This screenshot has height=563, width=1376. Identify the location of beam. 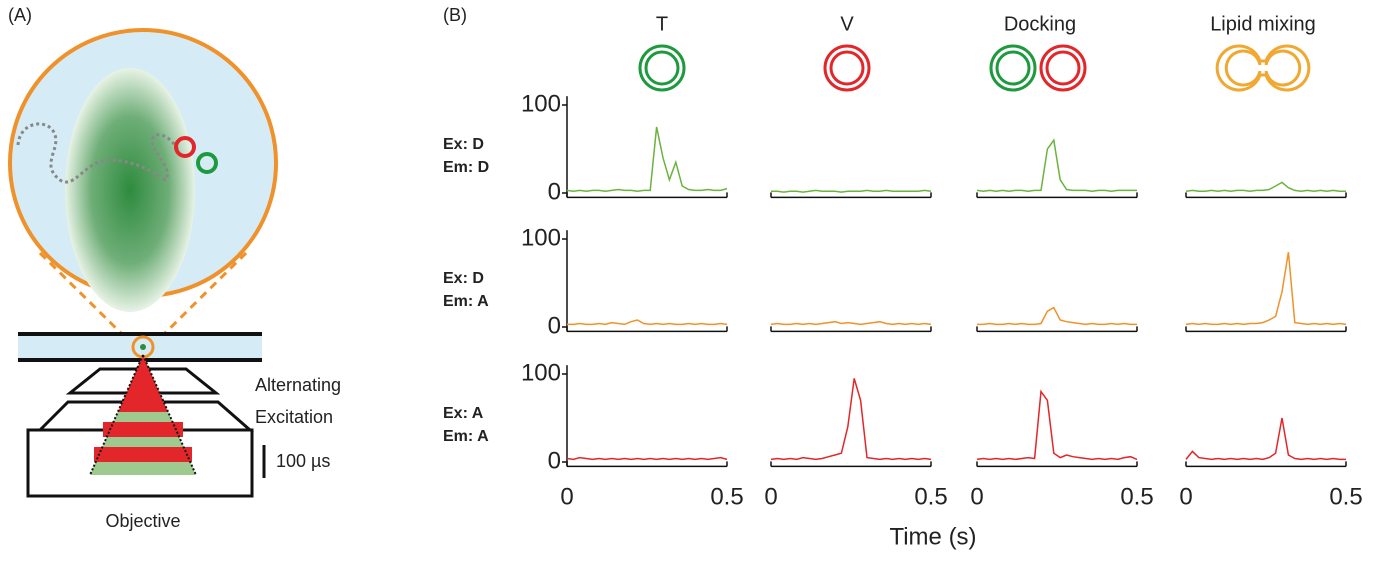
(143, 415).